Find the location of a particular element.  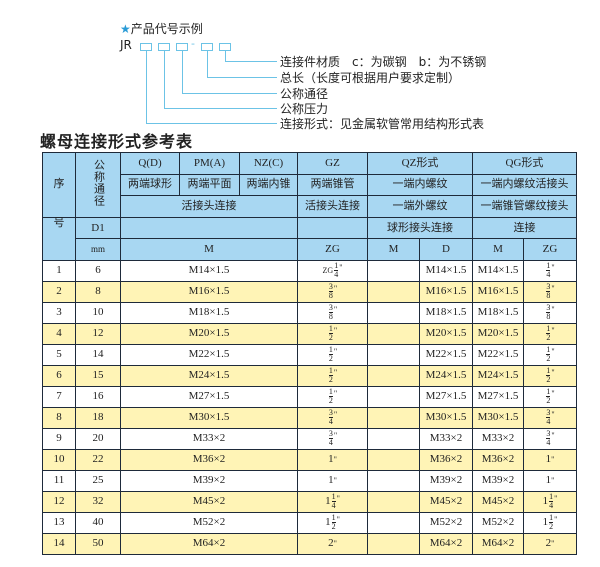

table-row: 7 16 M27×1.5 1 2 " M27×1.5 M27×1.5 1 2 " is located at coordinates (309, 396).